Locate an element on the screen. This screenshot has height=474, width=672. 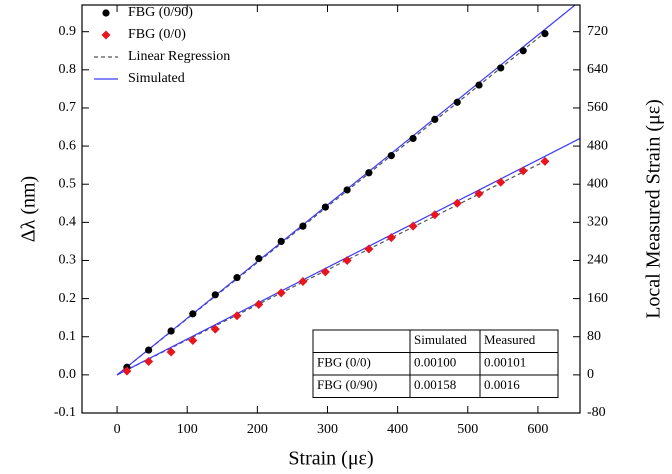
y2-tick-label: -80 is located at coordinates (596, 412).